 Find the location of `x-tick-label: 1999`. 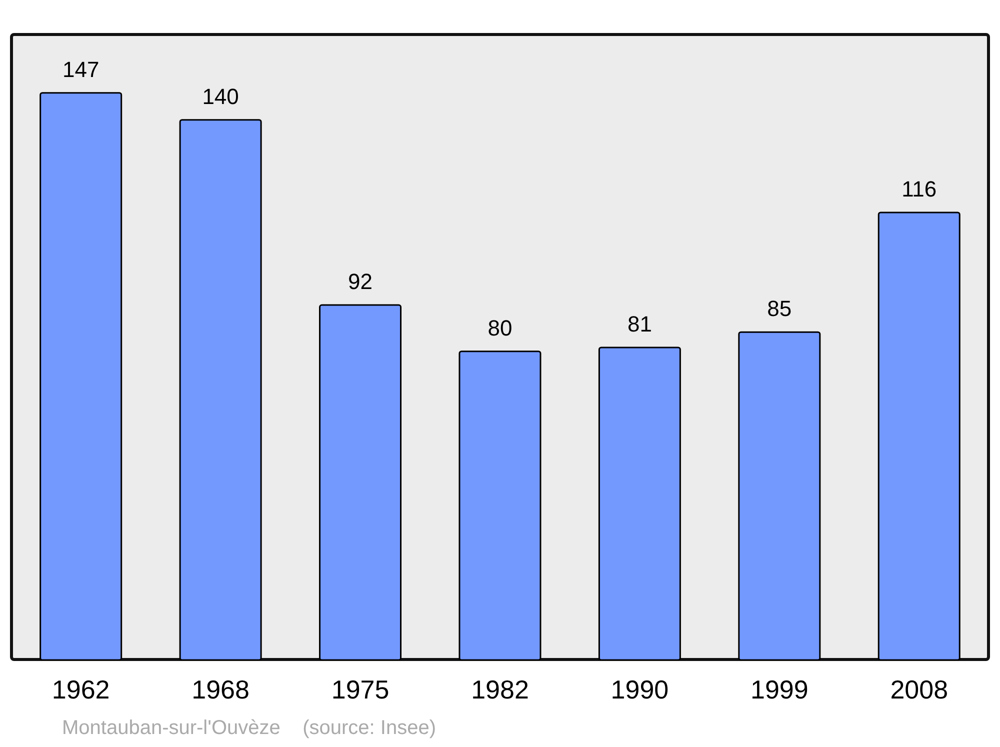

x-tick-label: 1999 is located at coordinates (779, 689).